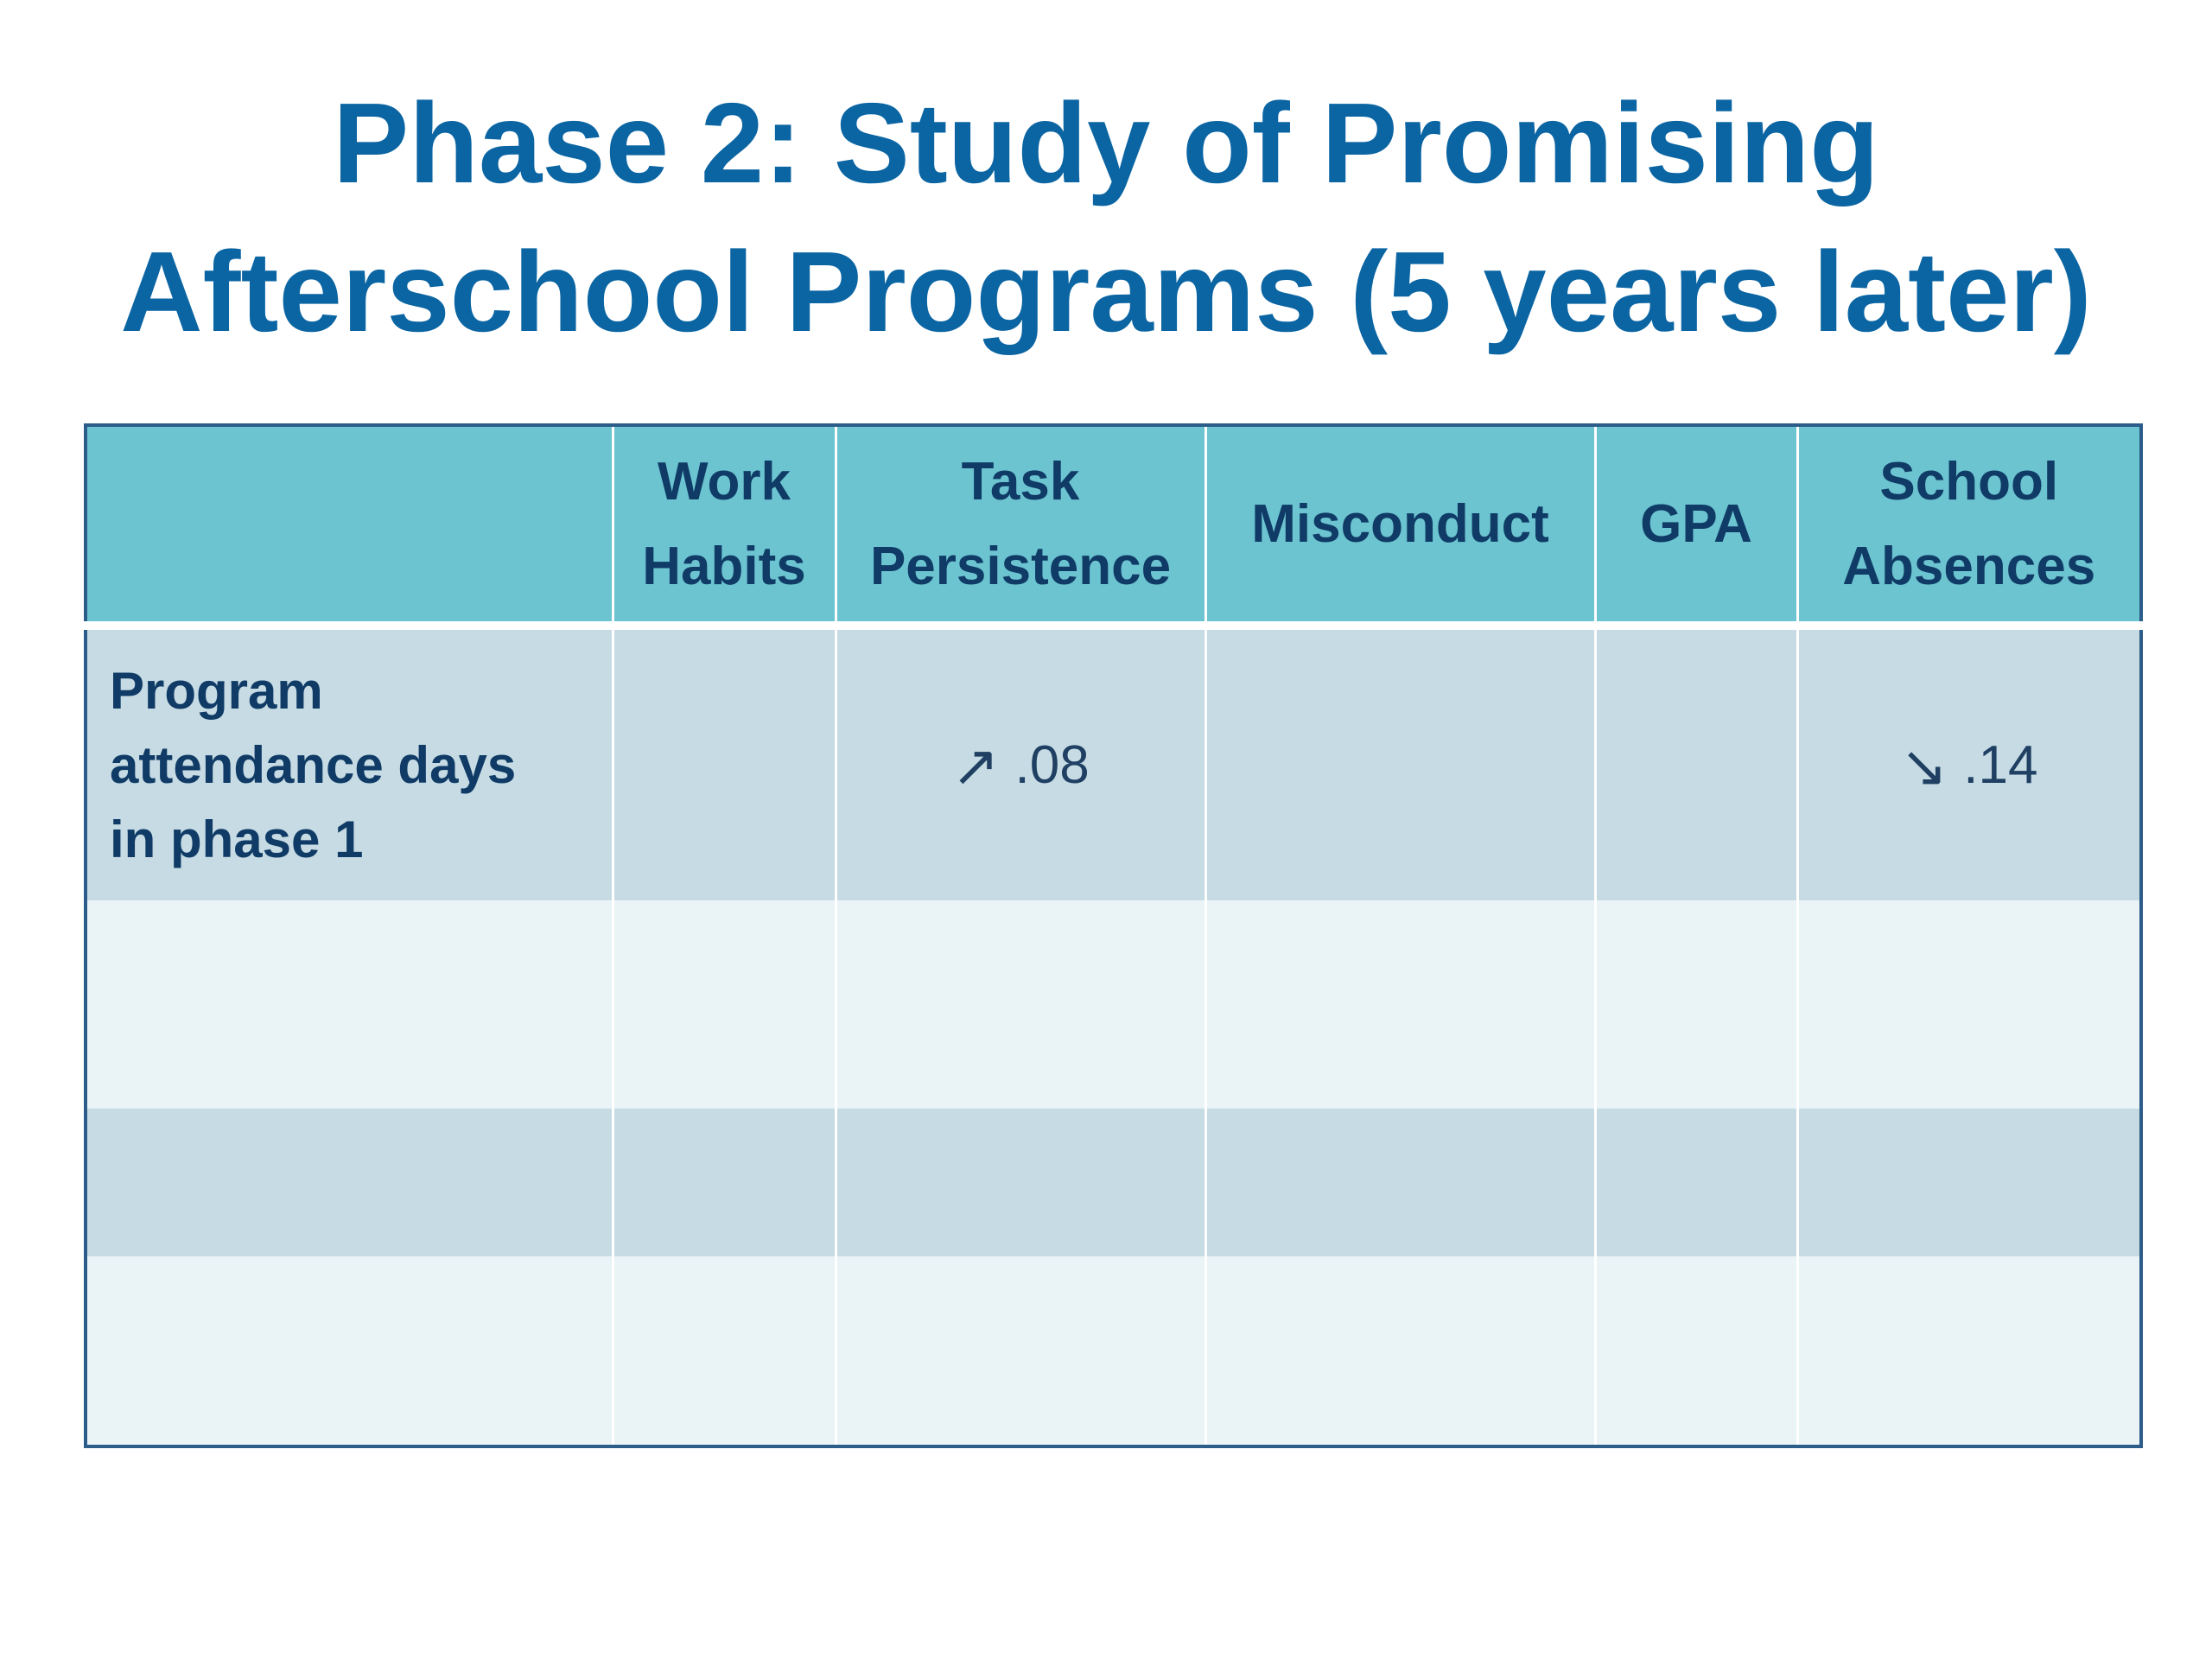 The width and height of the screenshot is (2212, 1659). What do you see at coordinates (975, 765) in the screenshot?
I see `arrow-up-right-icon: ↗` at bounding box center [975, 765].